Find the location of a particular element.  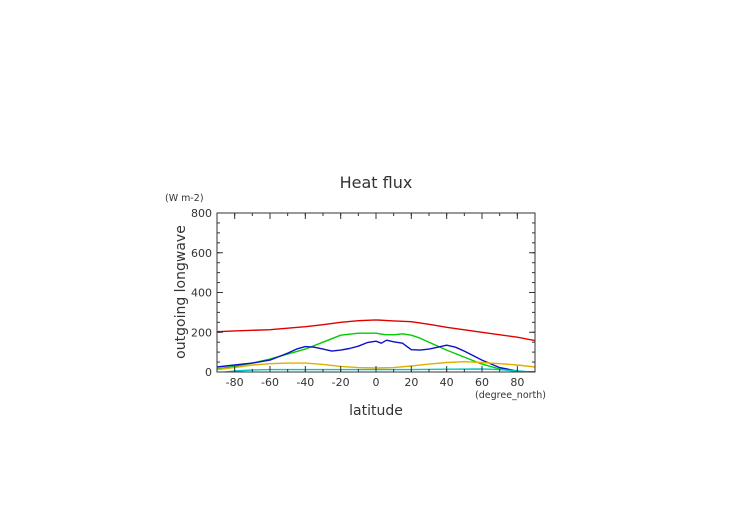

y-tick-label: 800 is located at coordinates (201, 213).